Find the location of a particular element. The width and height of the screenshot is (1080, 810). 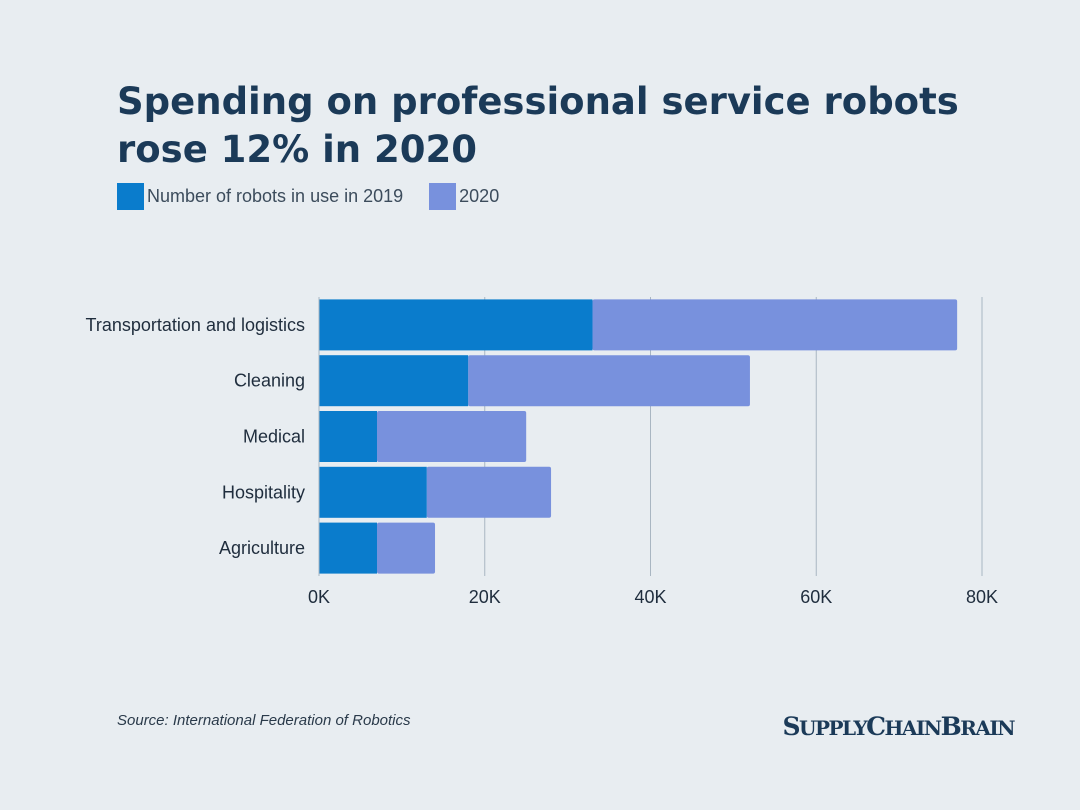

x-tick-label: 0K is located at coordinates (319, 597).